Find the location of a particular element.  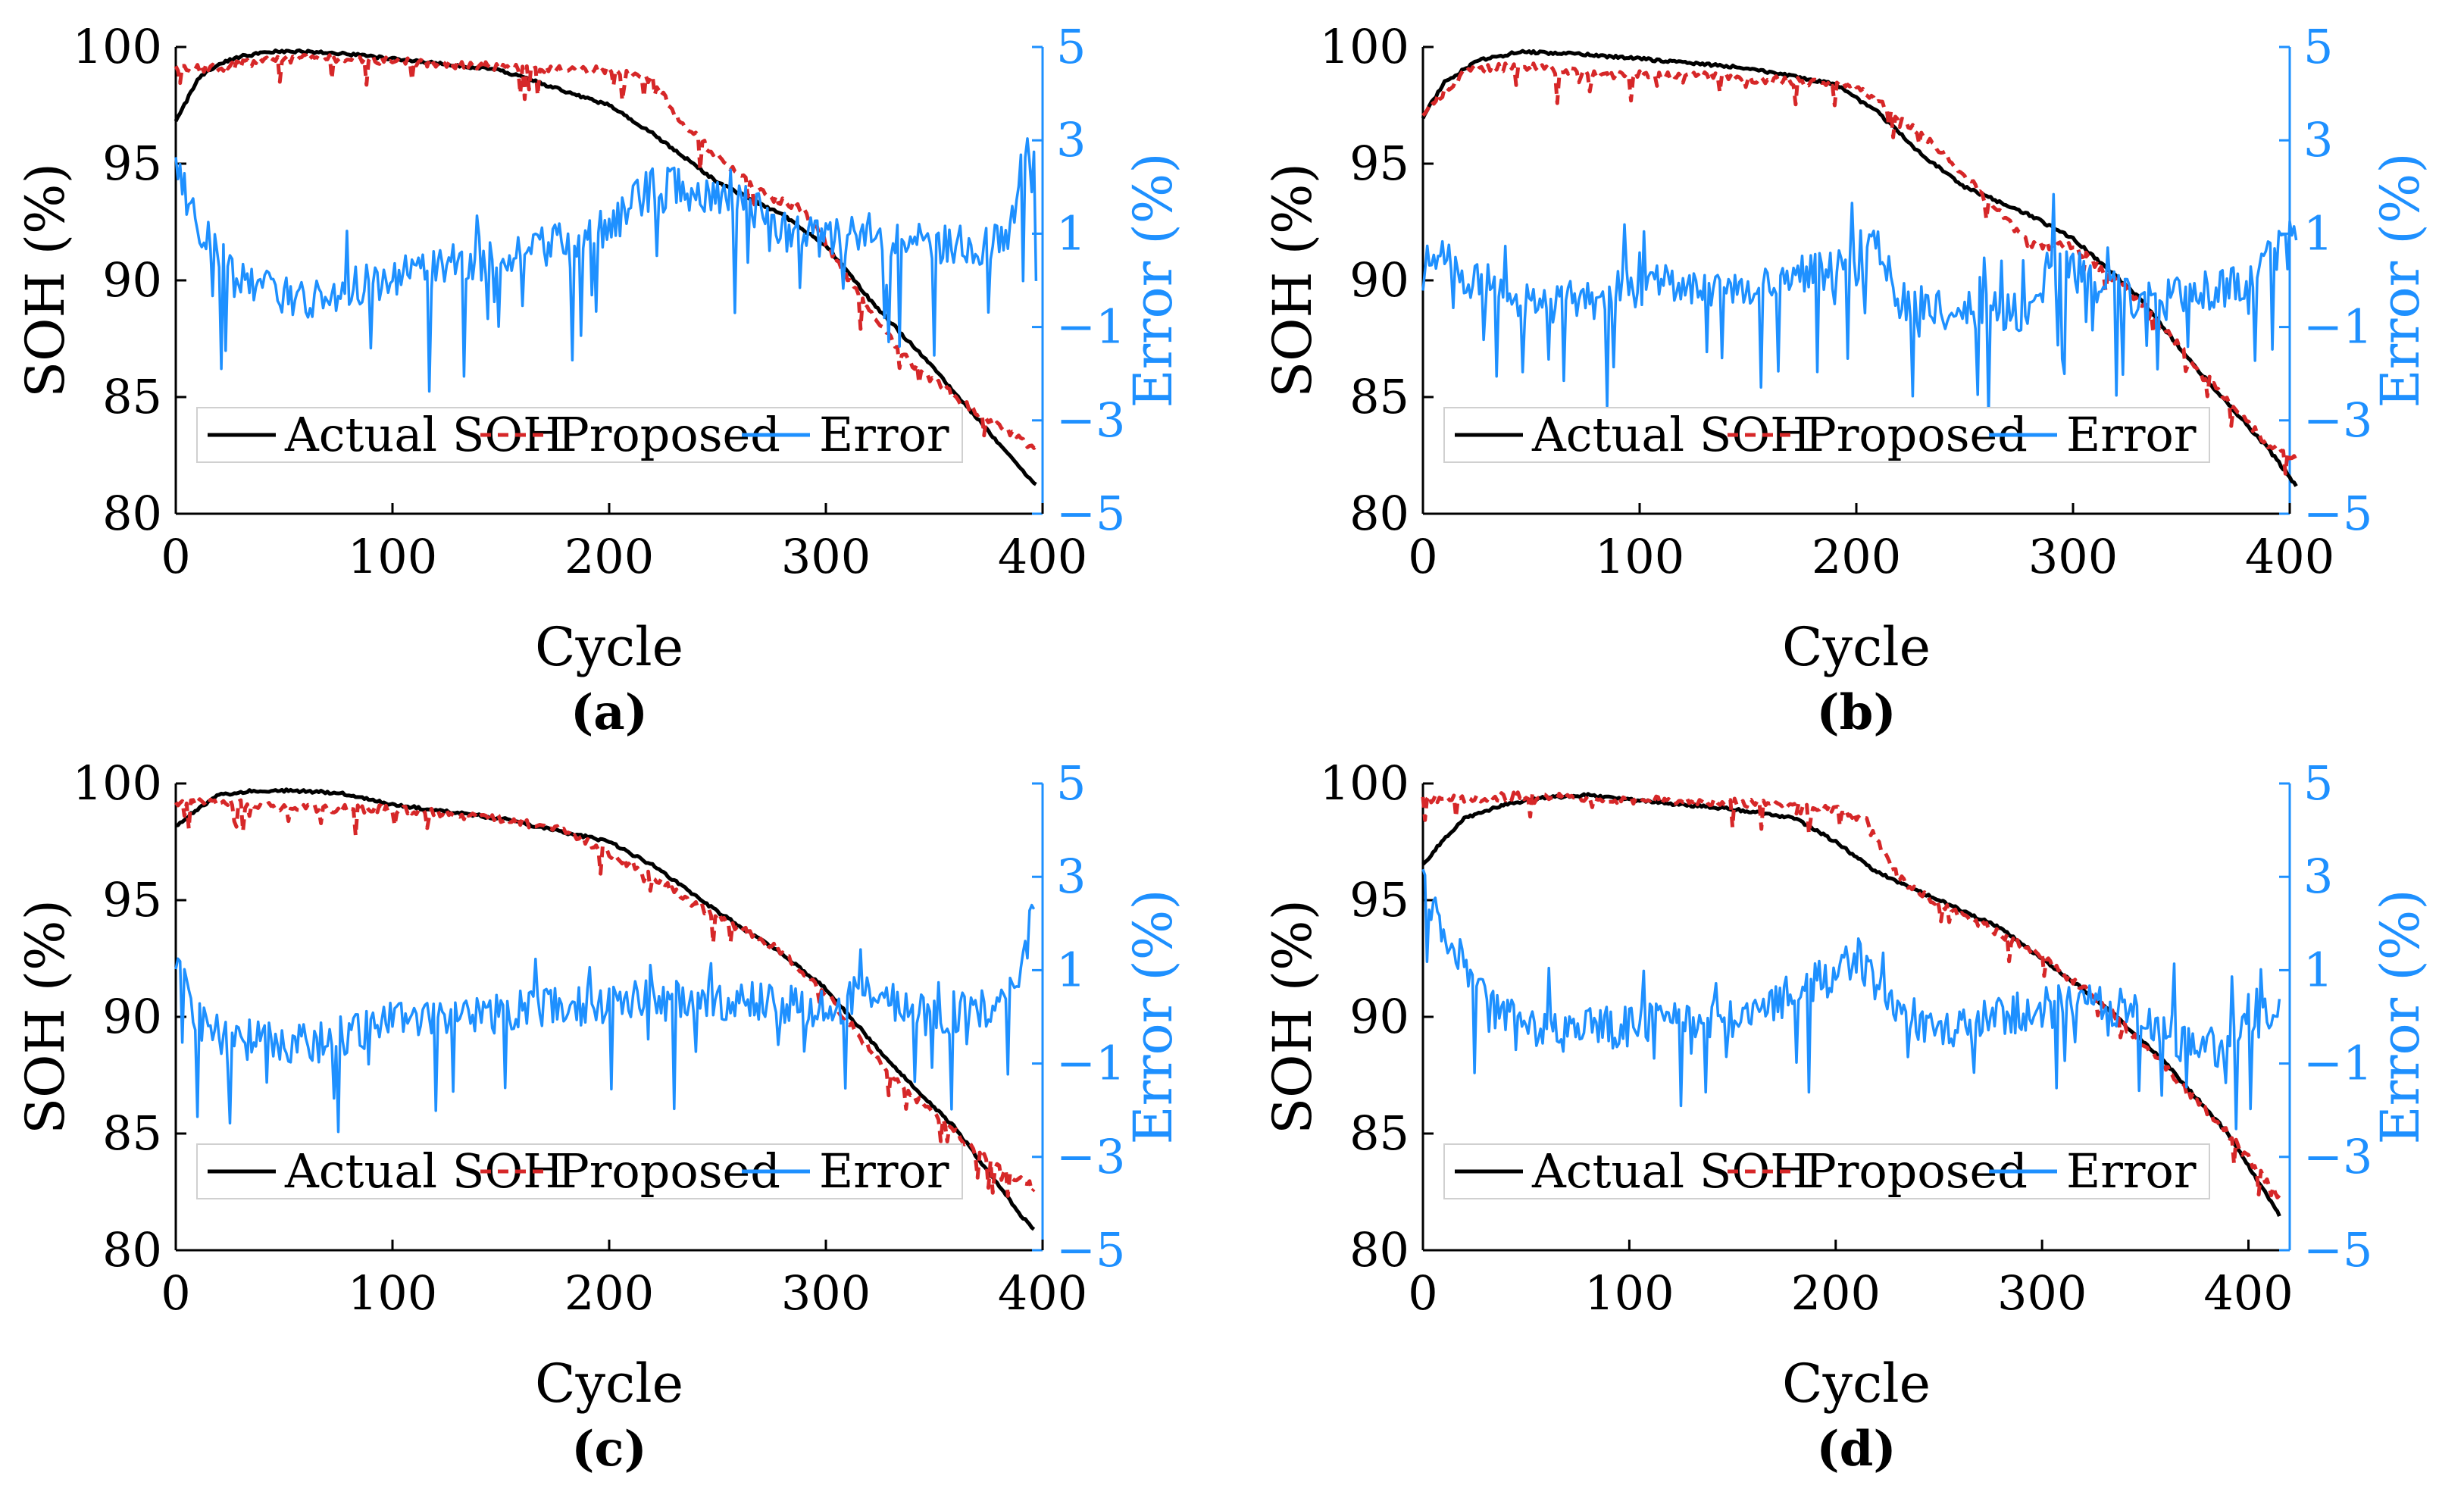

panel-caption: (b) is located at coordinates (1856, 712).